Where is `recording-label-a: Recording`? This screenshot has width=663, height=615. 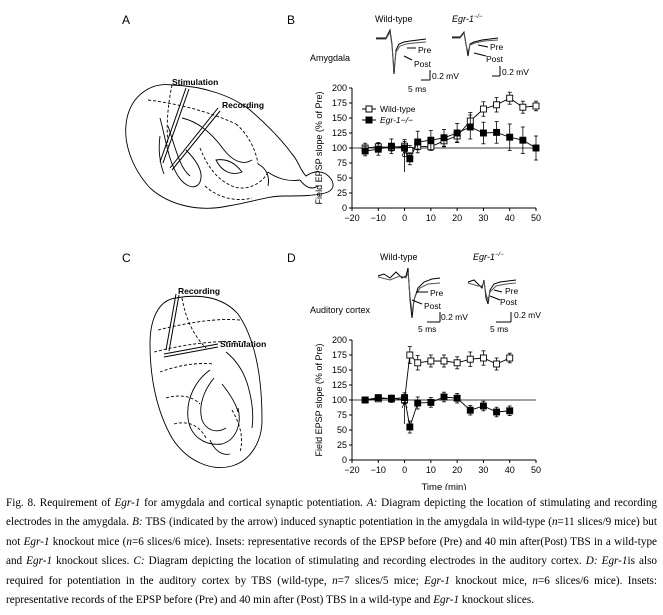
recording-label-a: Recording is located at coordinates (243, 105).